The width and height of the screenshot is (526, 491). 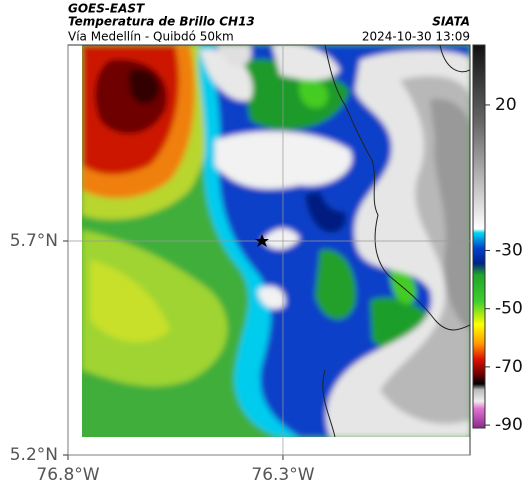 I want to click on colorbar, so click(x=479, y=236).